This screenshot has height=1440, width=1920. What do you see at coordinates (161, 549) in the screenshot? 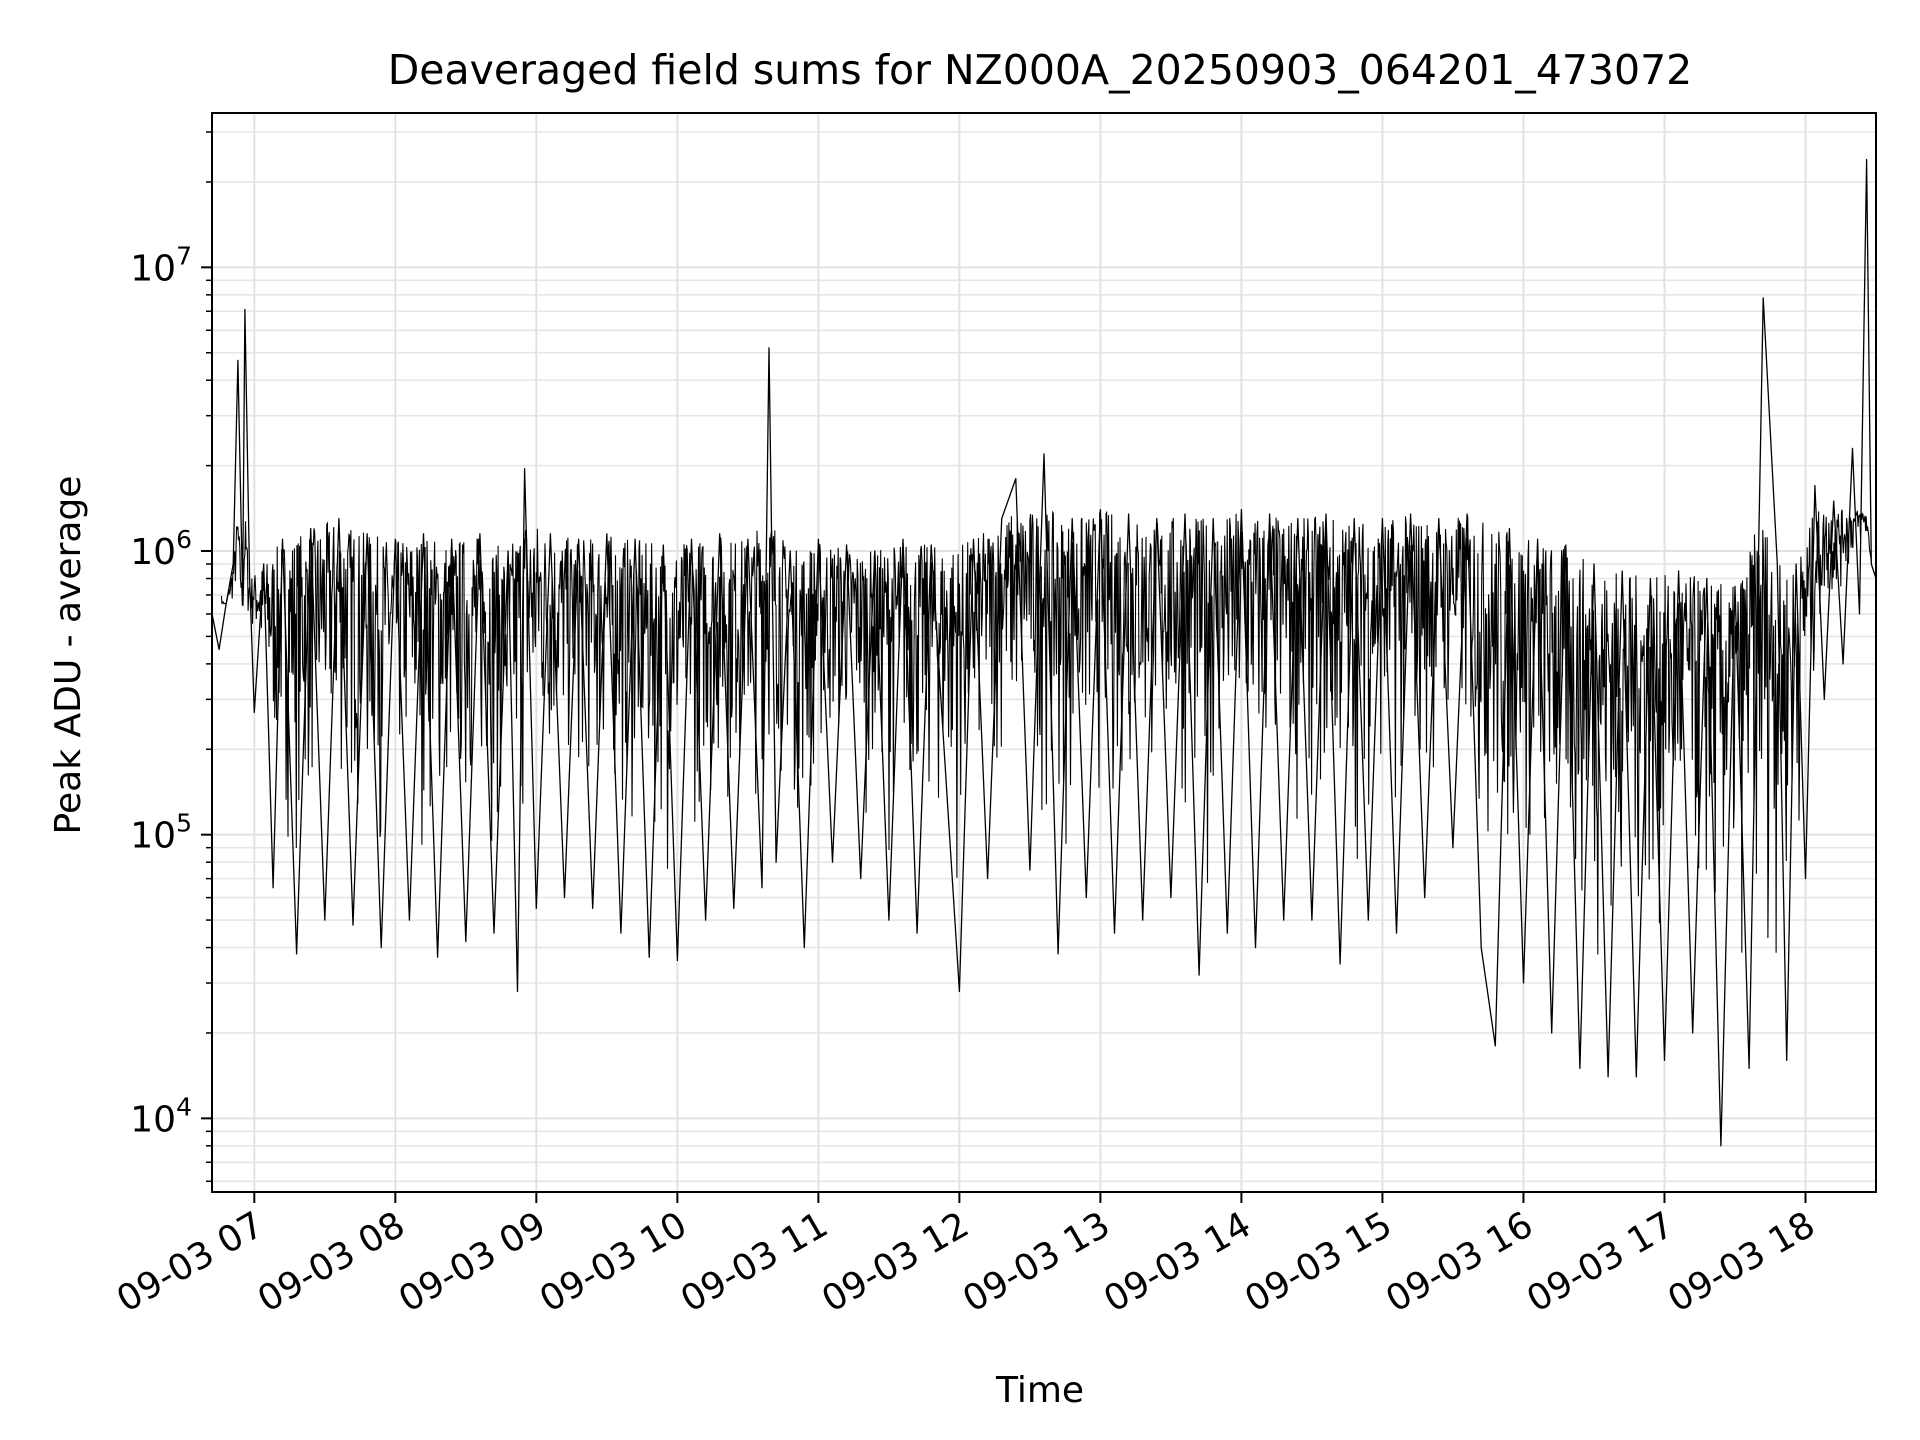
I see `y-tick-label: 10⁶` at bounding box center [161, 549].